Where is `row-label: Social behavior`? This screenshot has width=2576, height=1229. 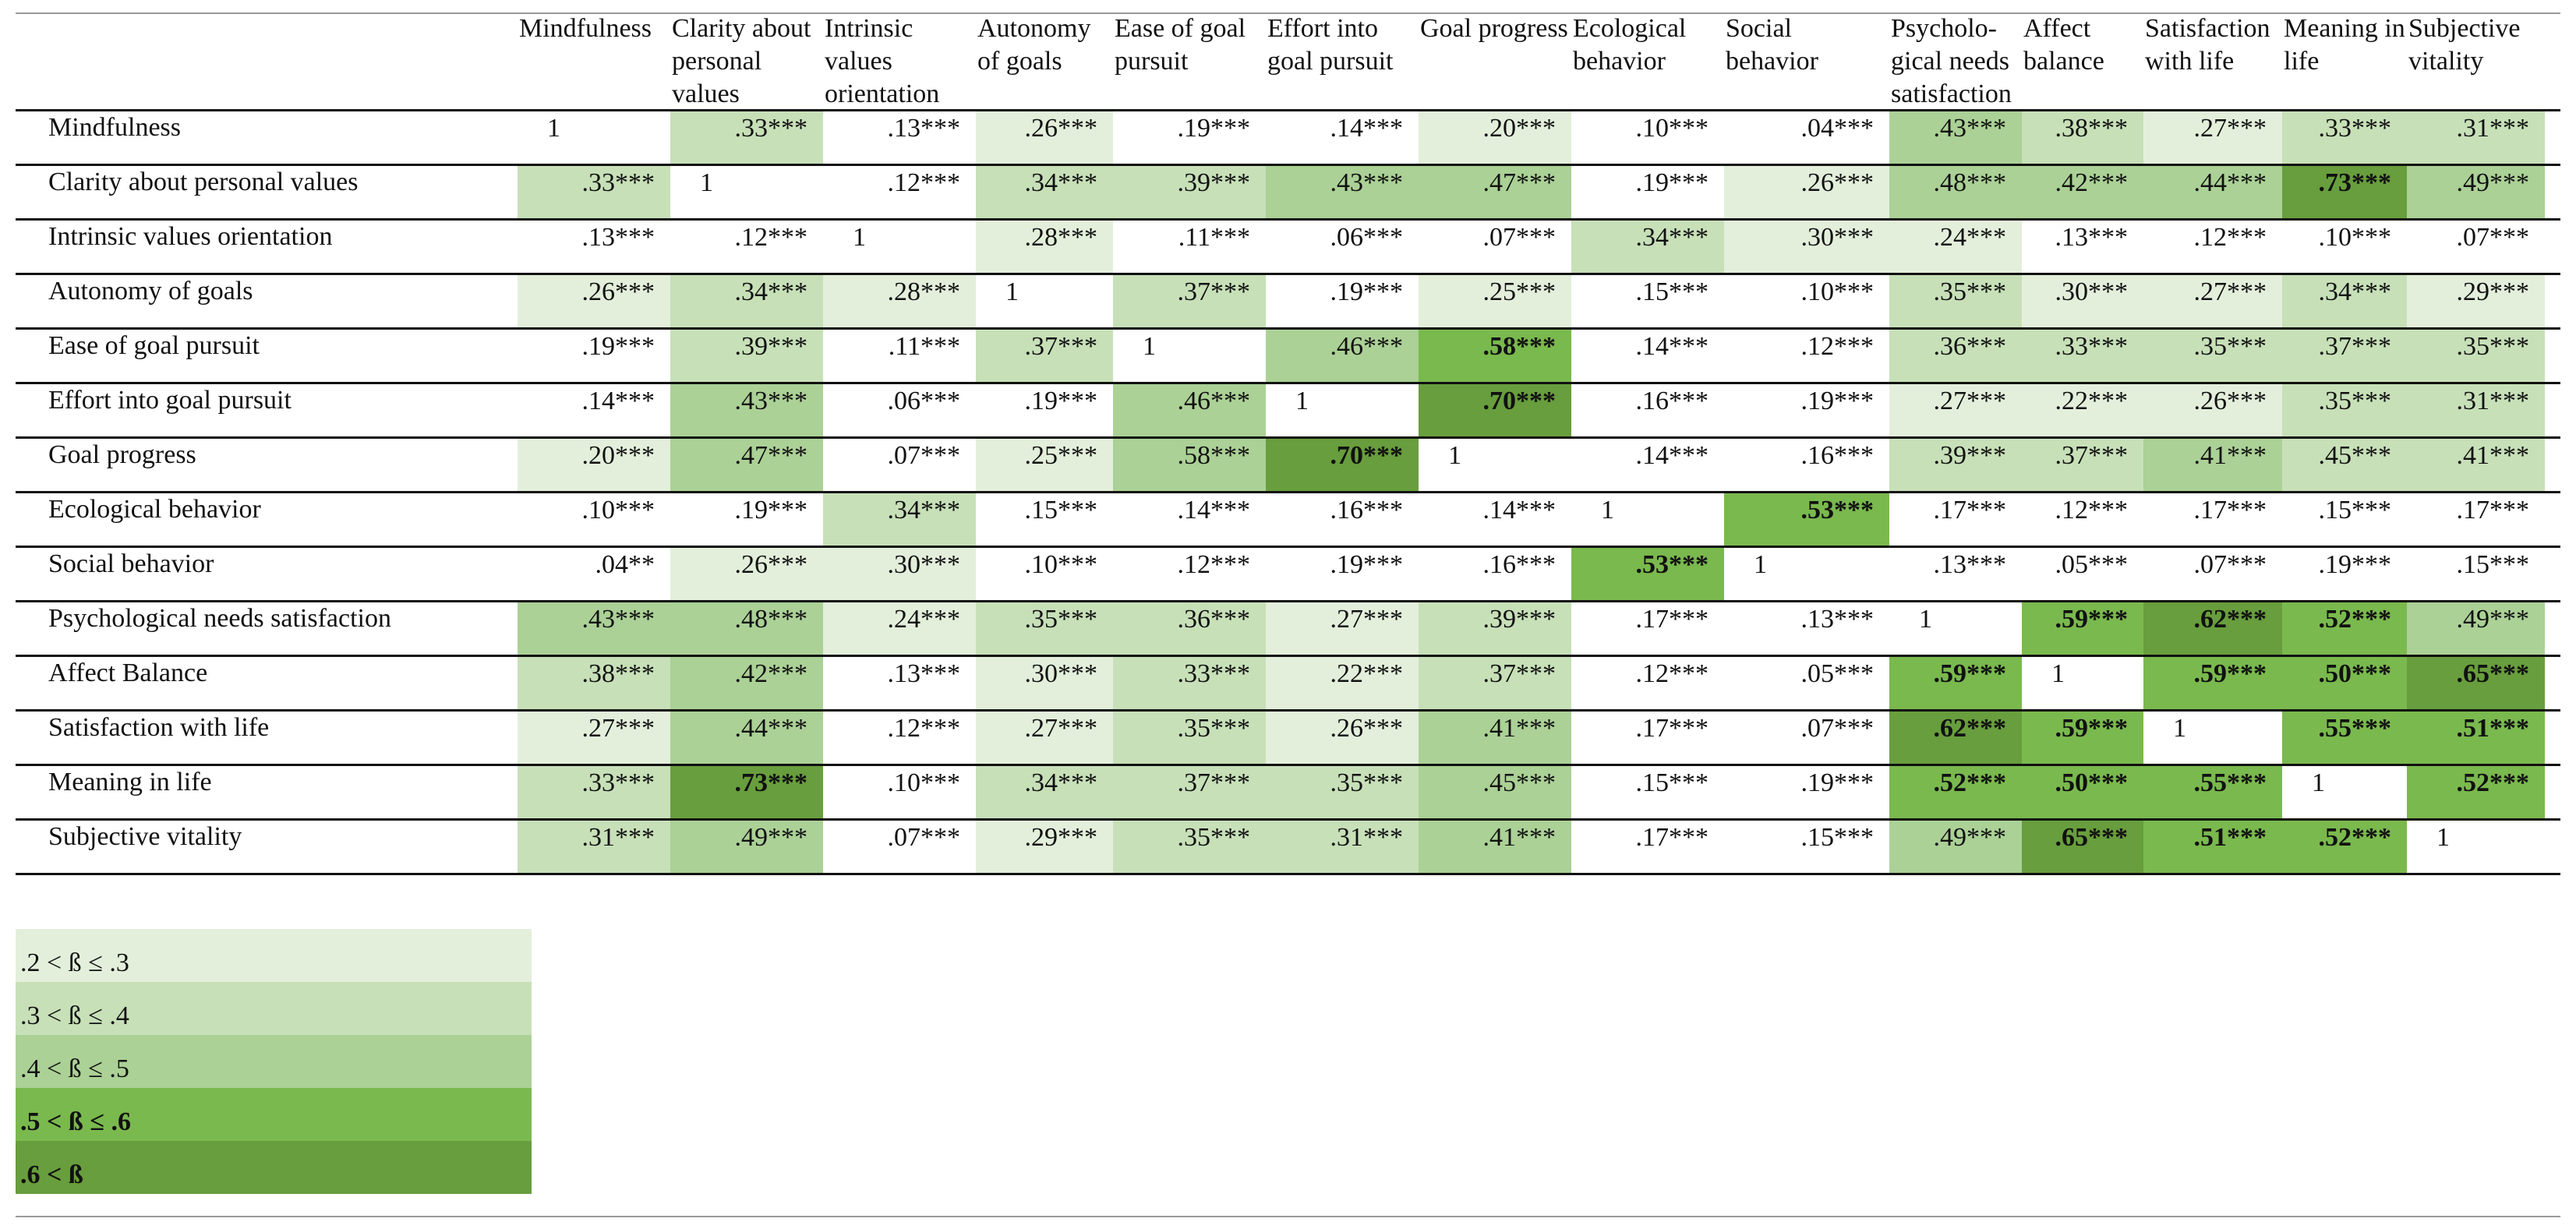 row-label: Social behavior is located at coordinates (131, 563).